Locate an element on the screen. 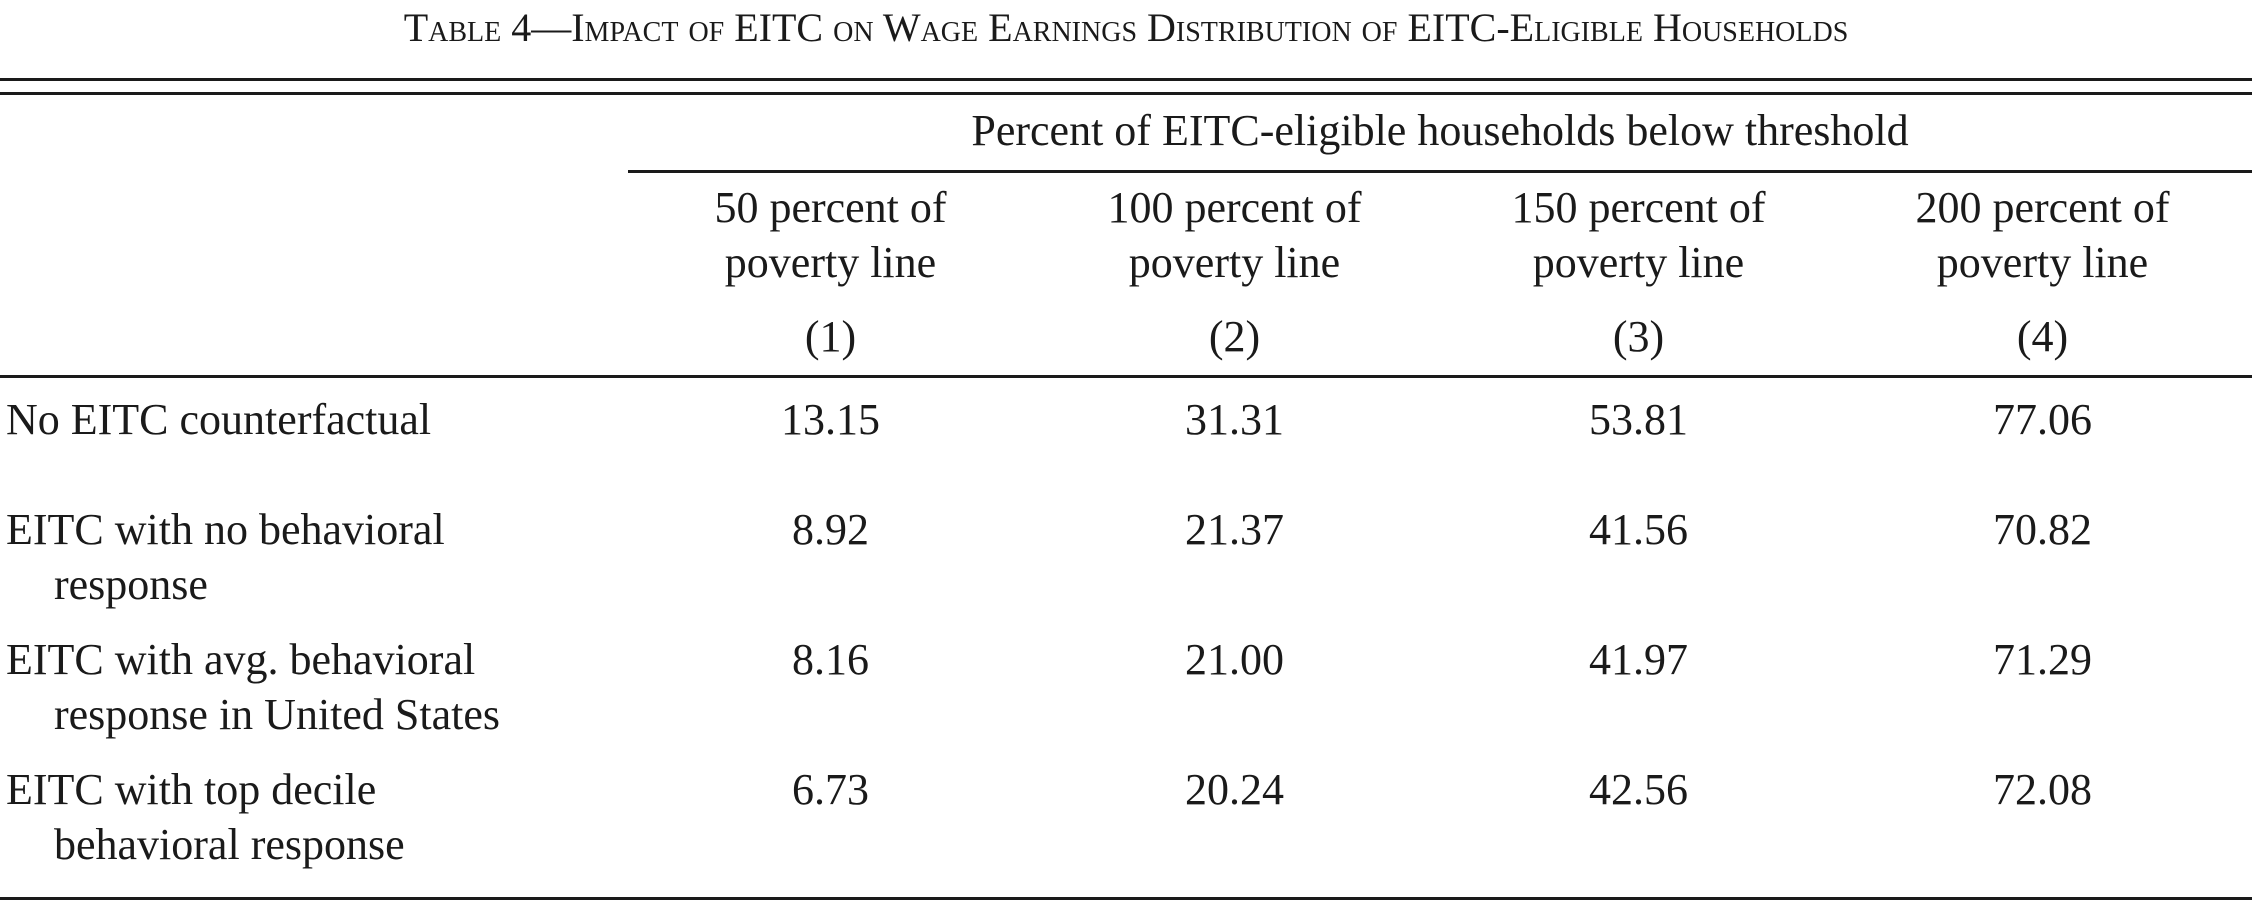 Image resolution: width=2252 pixels, height=910 pixels. table-cell: 13.15 is located at coordinates (830, 419).